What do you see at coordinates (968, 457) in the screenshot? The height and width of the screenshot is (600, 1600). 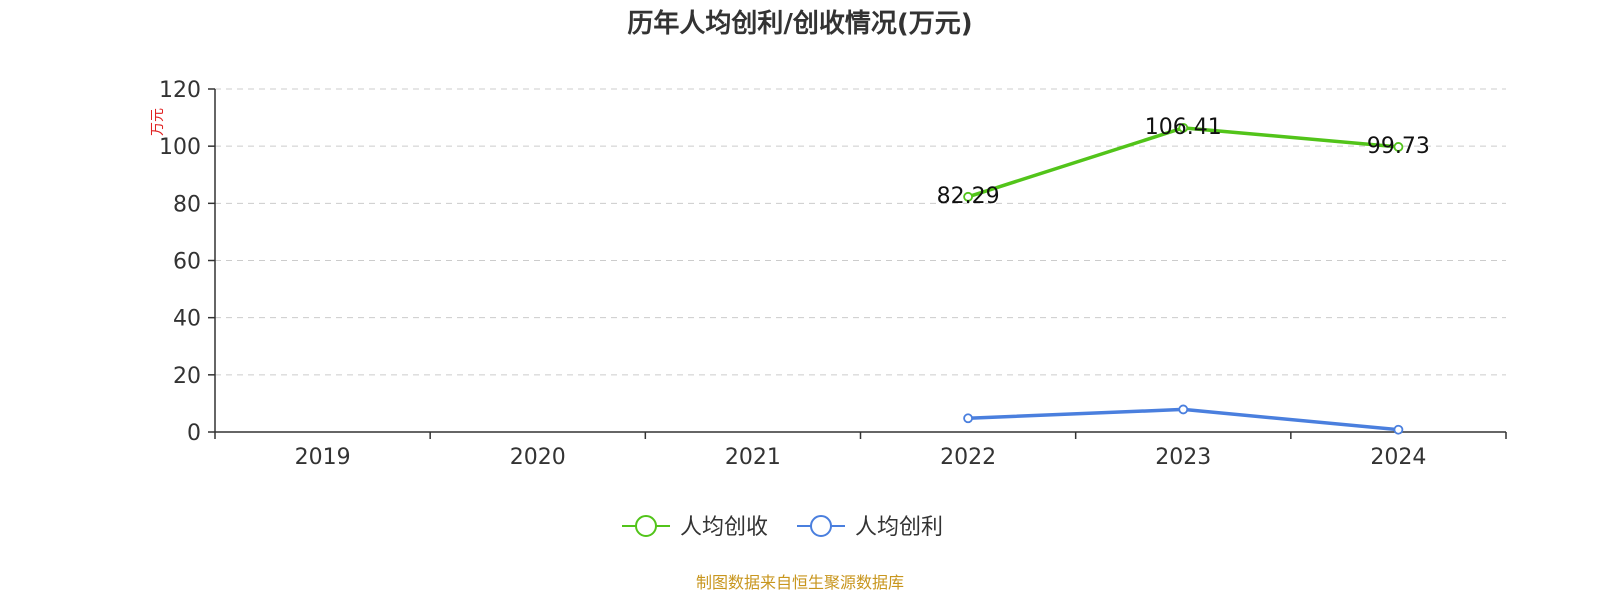 I see `x-tick-label: 2022` at bounding box center [968, 457].